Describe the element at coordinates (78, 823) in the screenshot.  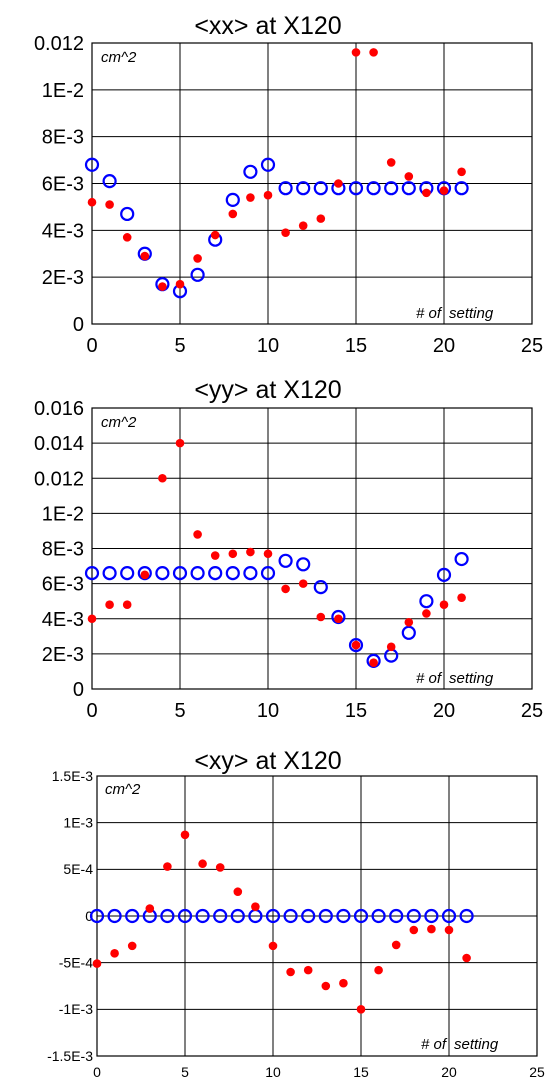
I see `y-tick-label: 1E-3` at that location.